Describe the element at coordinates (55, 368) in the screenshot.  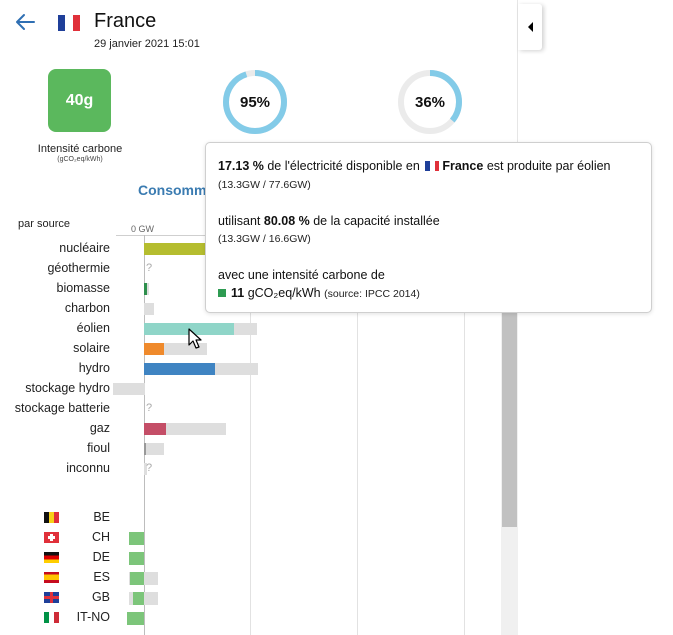
I see `source-label: hydro` at that location.